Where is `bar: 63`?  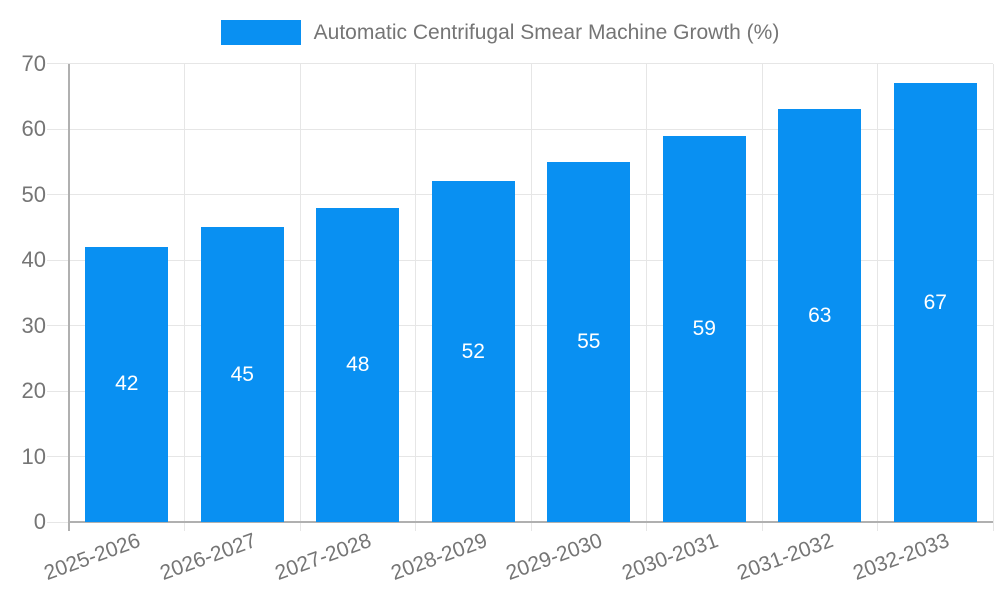
bar: 63 is located at coordinates (820, 315).